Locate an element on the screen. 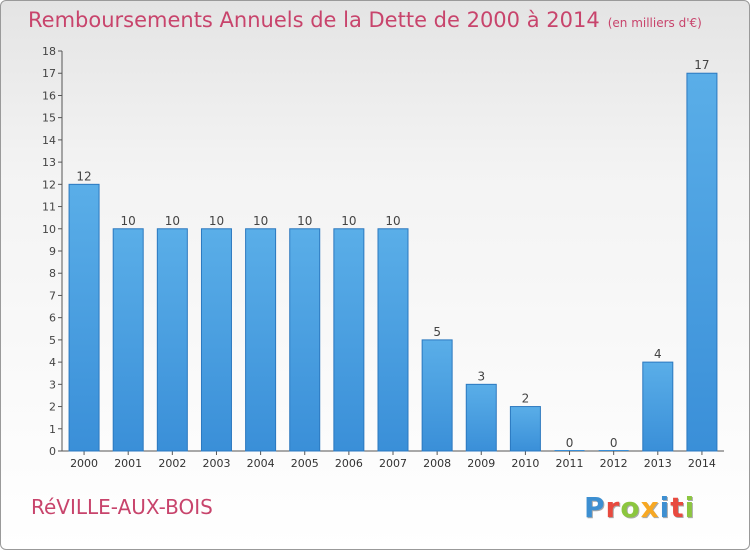  y-tick-label: 0 is located at coordinates (52, 451).